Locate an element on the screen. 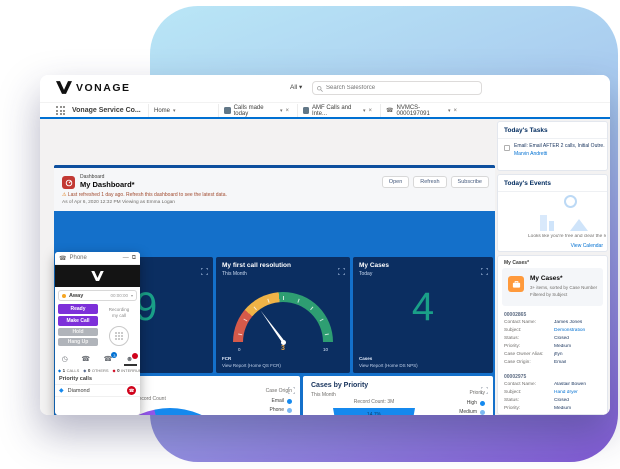 The height and width of the screenshot is (469, 620). dialpad-button is located at coordinates (119, 336).